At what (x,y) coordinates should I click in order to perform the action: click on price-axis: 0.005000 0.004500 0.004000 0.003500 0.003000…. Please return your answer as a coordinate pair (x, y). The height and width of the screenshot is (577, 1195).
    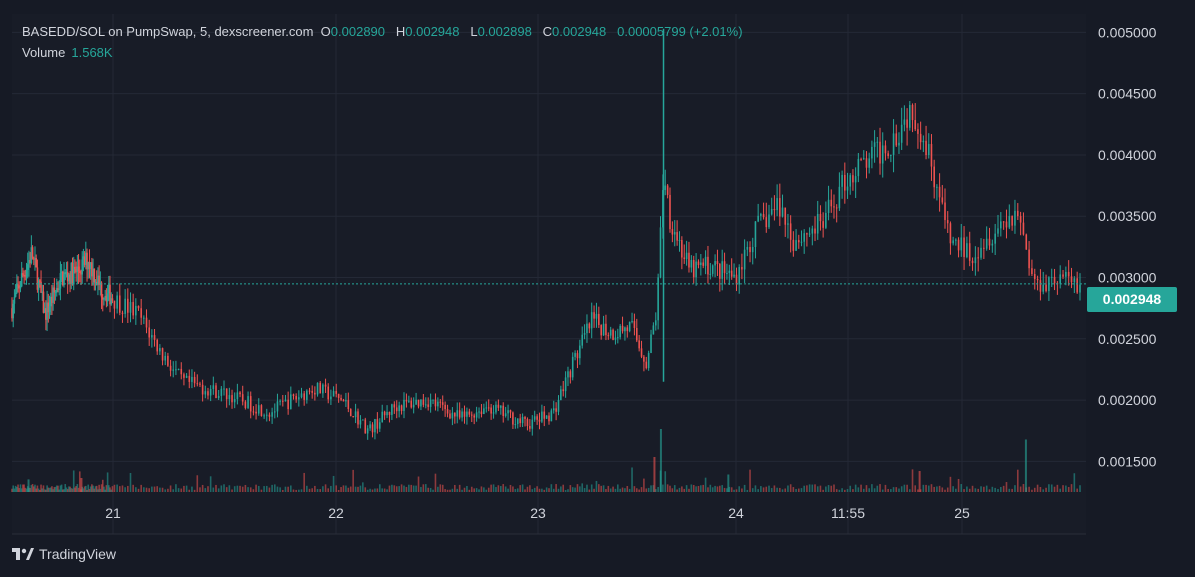
    Looking at the image, I should click on (1127, 246).